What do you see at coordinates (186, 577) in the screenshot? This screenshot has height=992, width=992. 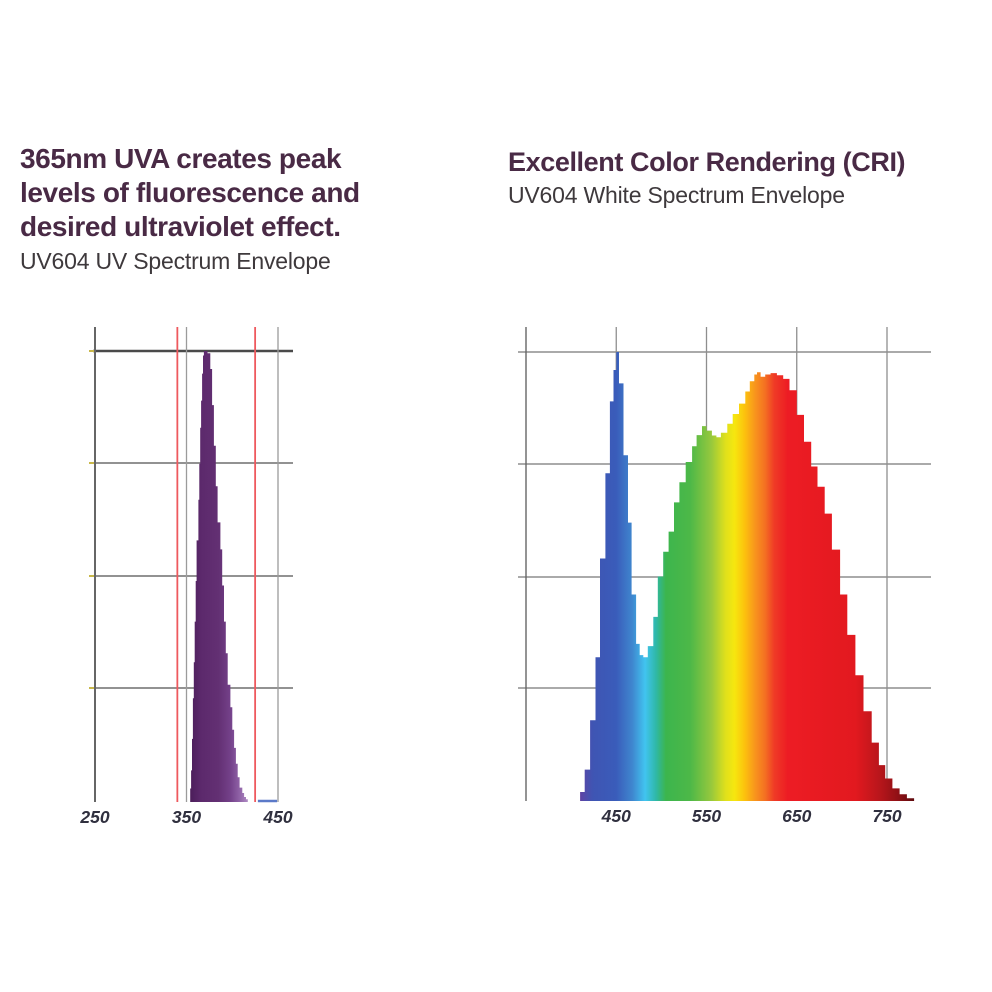 I see `uv-spectrum-chart: 250 350 450` at bounding box center [186, 577].